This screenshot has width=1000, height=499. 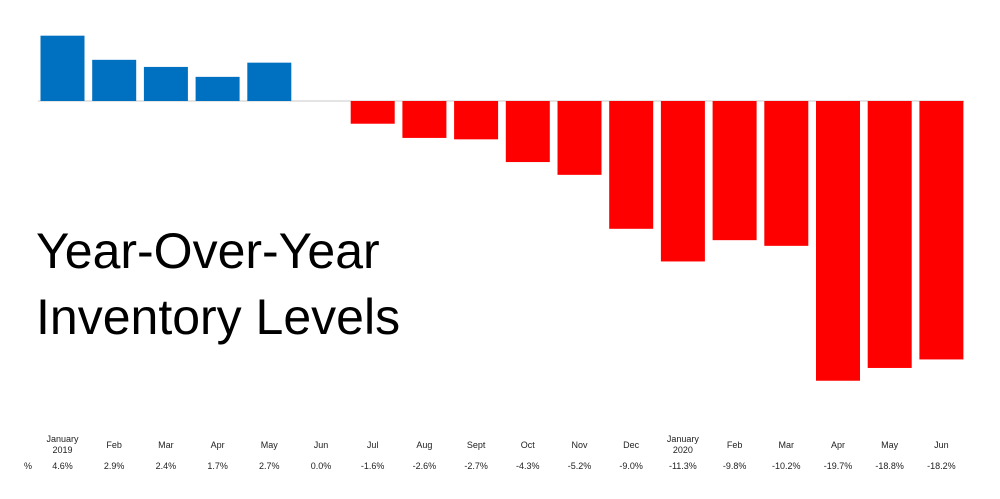 What do you see at coordinates (682, 444) in the screenshot?
I see `x-tick-label: January 2020` at bounding box center [682, 444].